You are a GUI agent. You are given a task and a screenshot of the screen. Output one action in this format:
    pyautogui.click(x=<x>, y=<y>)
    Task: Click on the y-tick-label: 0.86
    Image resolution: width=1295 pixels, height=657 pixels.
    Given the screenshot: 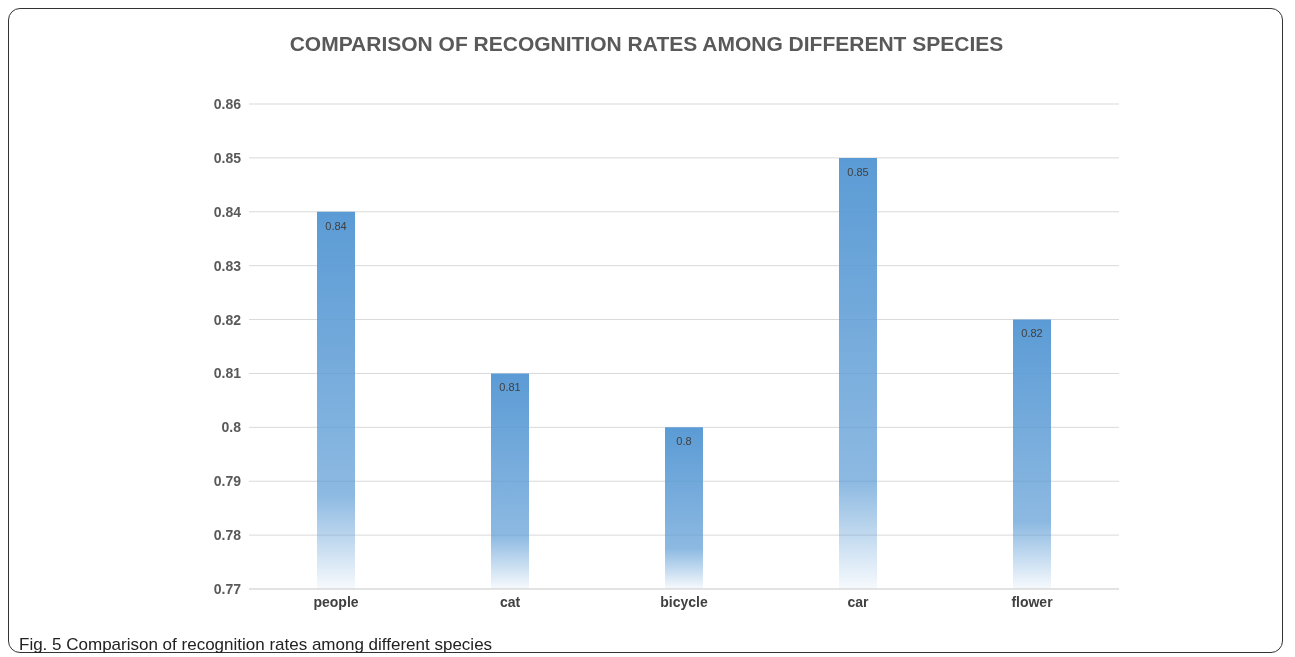 What is the action you would take?
    pyautogui.click(x=227, y=103)
    